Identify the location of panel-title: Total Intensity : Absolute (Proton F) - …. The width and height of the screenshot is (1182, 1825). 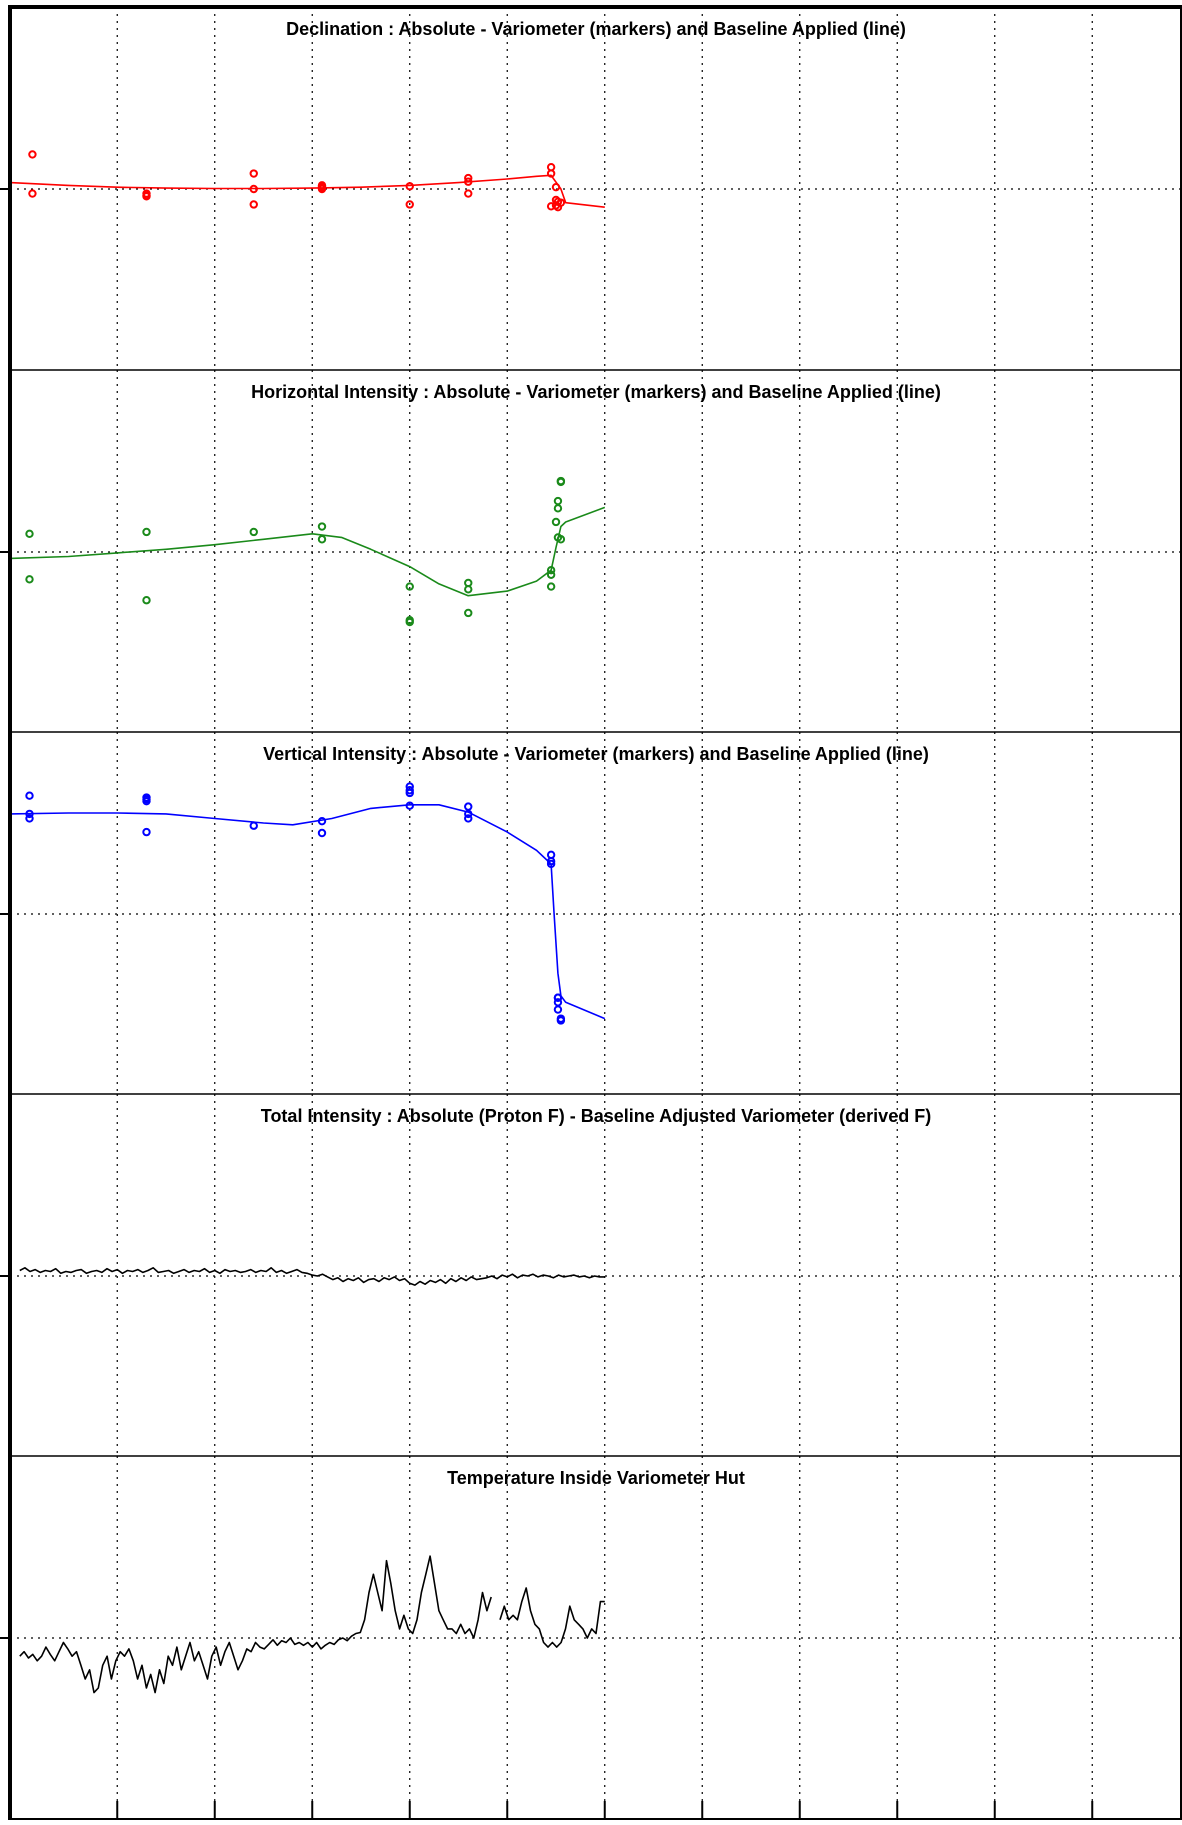
(596, 1116).